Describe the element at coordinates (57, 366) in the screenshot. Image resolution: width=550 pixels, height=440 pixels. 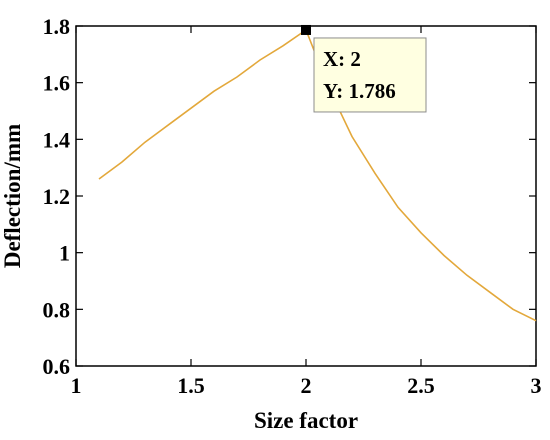
I see `y-tick-label: 0.6` at that location.